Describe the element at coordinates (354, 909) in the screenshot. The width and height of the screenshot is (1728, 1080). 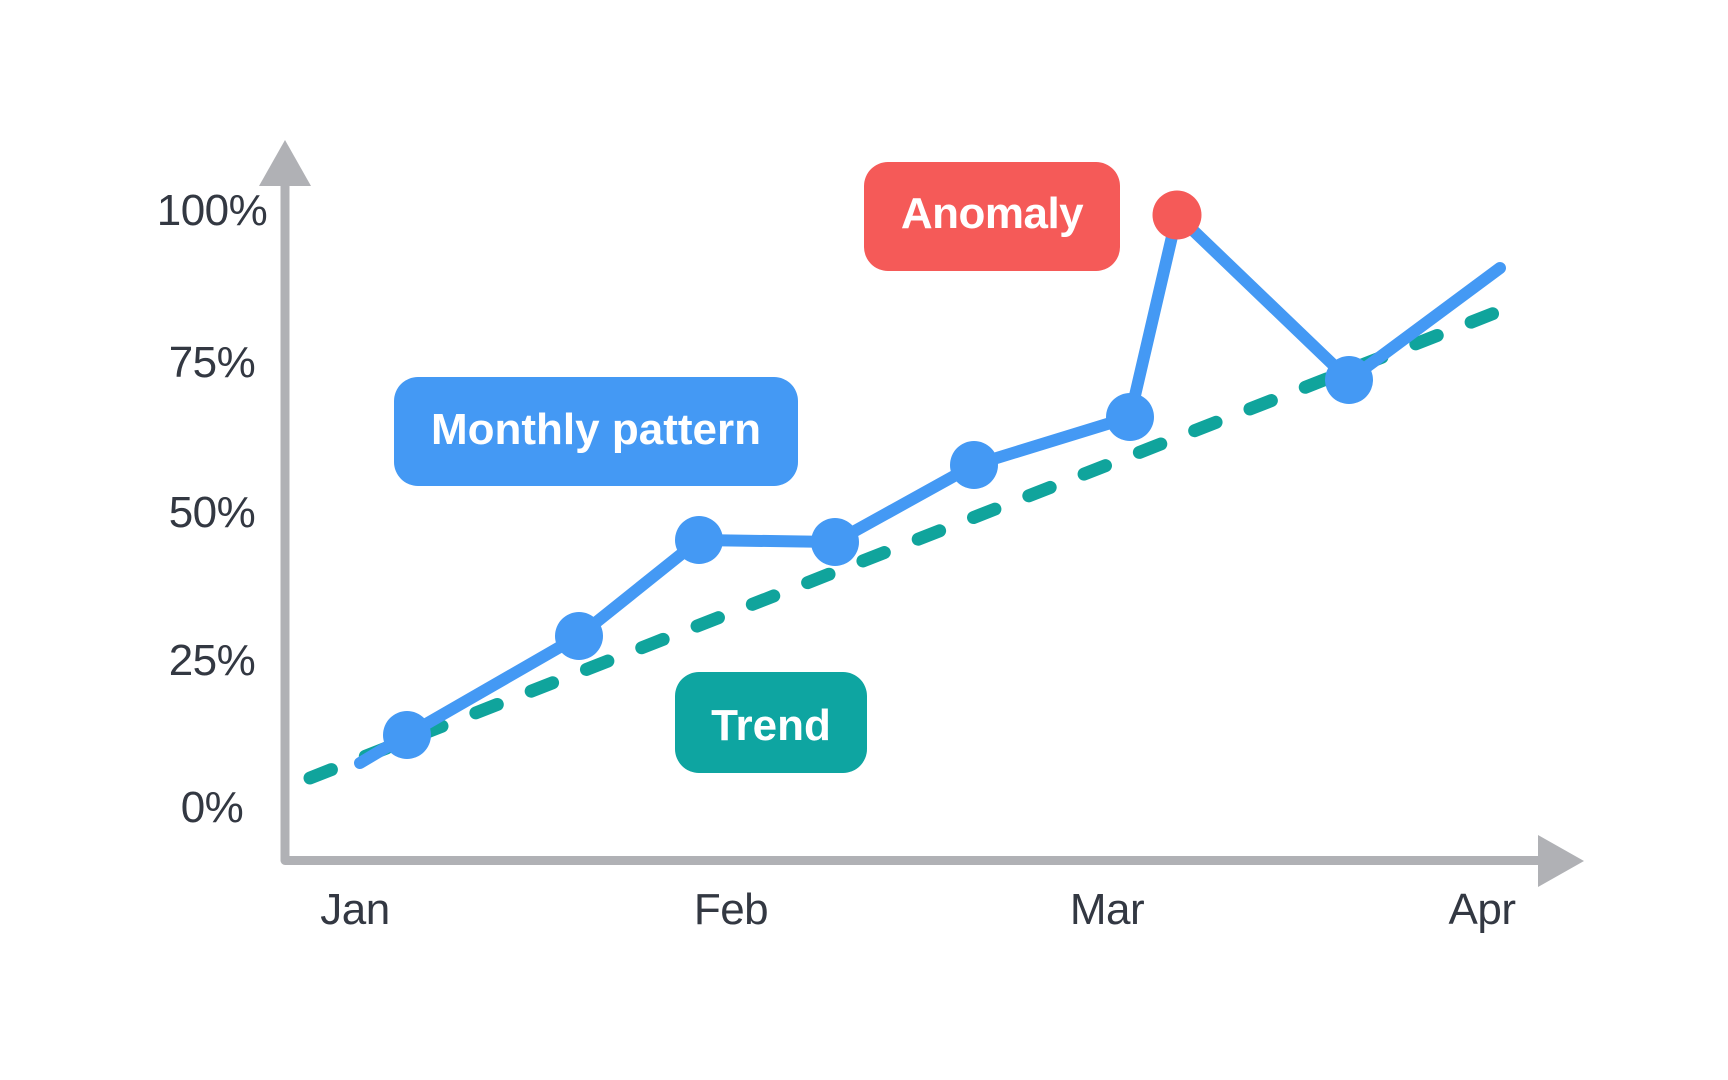
I see `svg-text: Jan` at that location.